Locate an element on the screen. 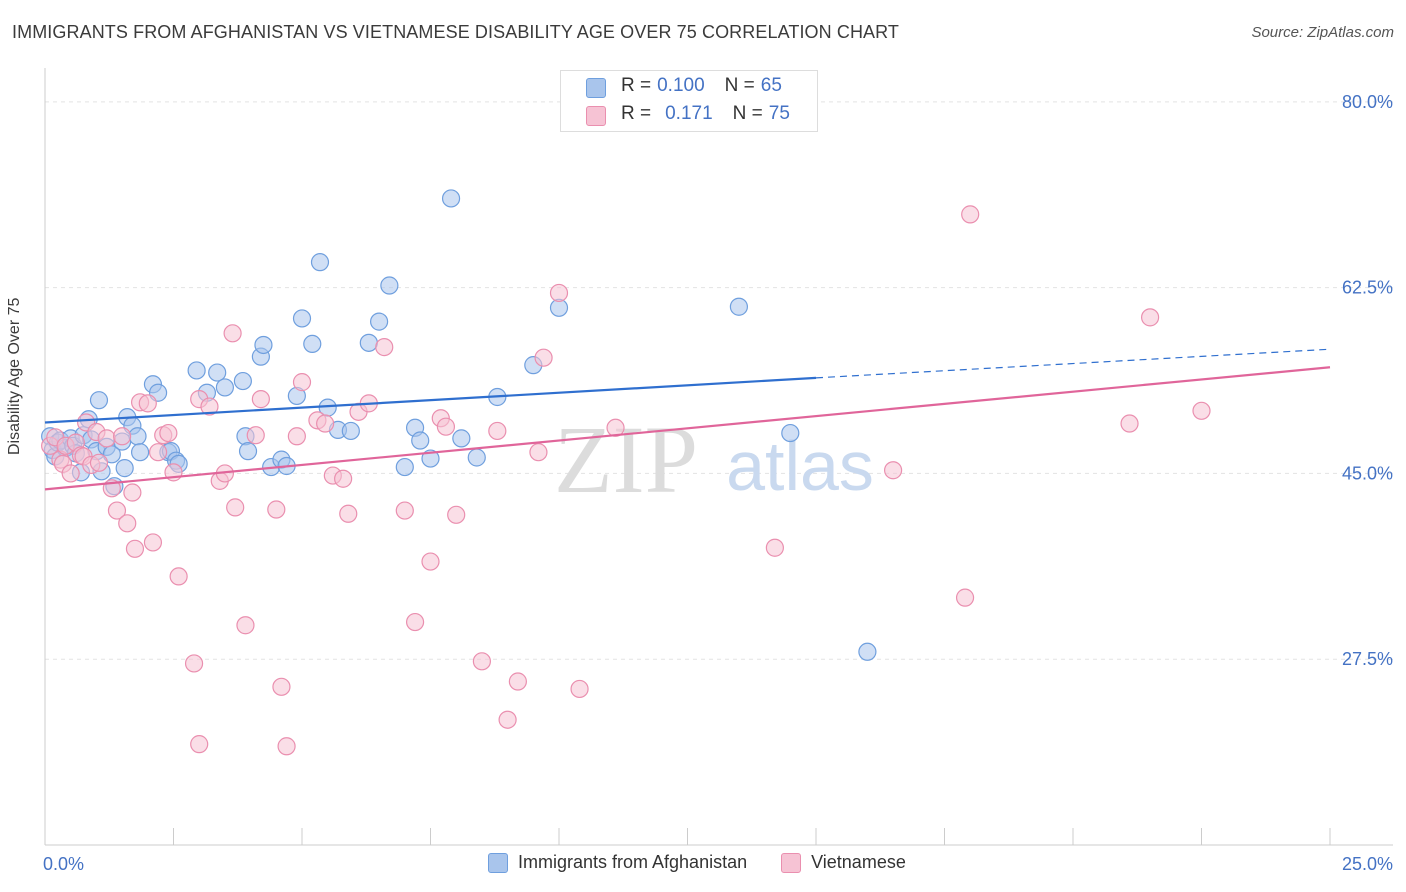 The width and height of the screenshot is (1406, 892). legend-row-afghanistan: R = 0.100 N = 65 is located at coordinates (684, 86).